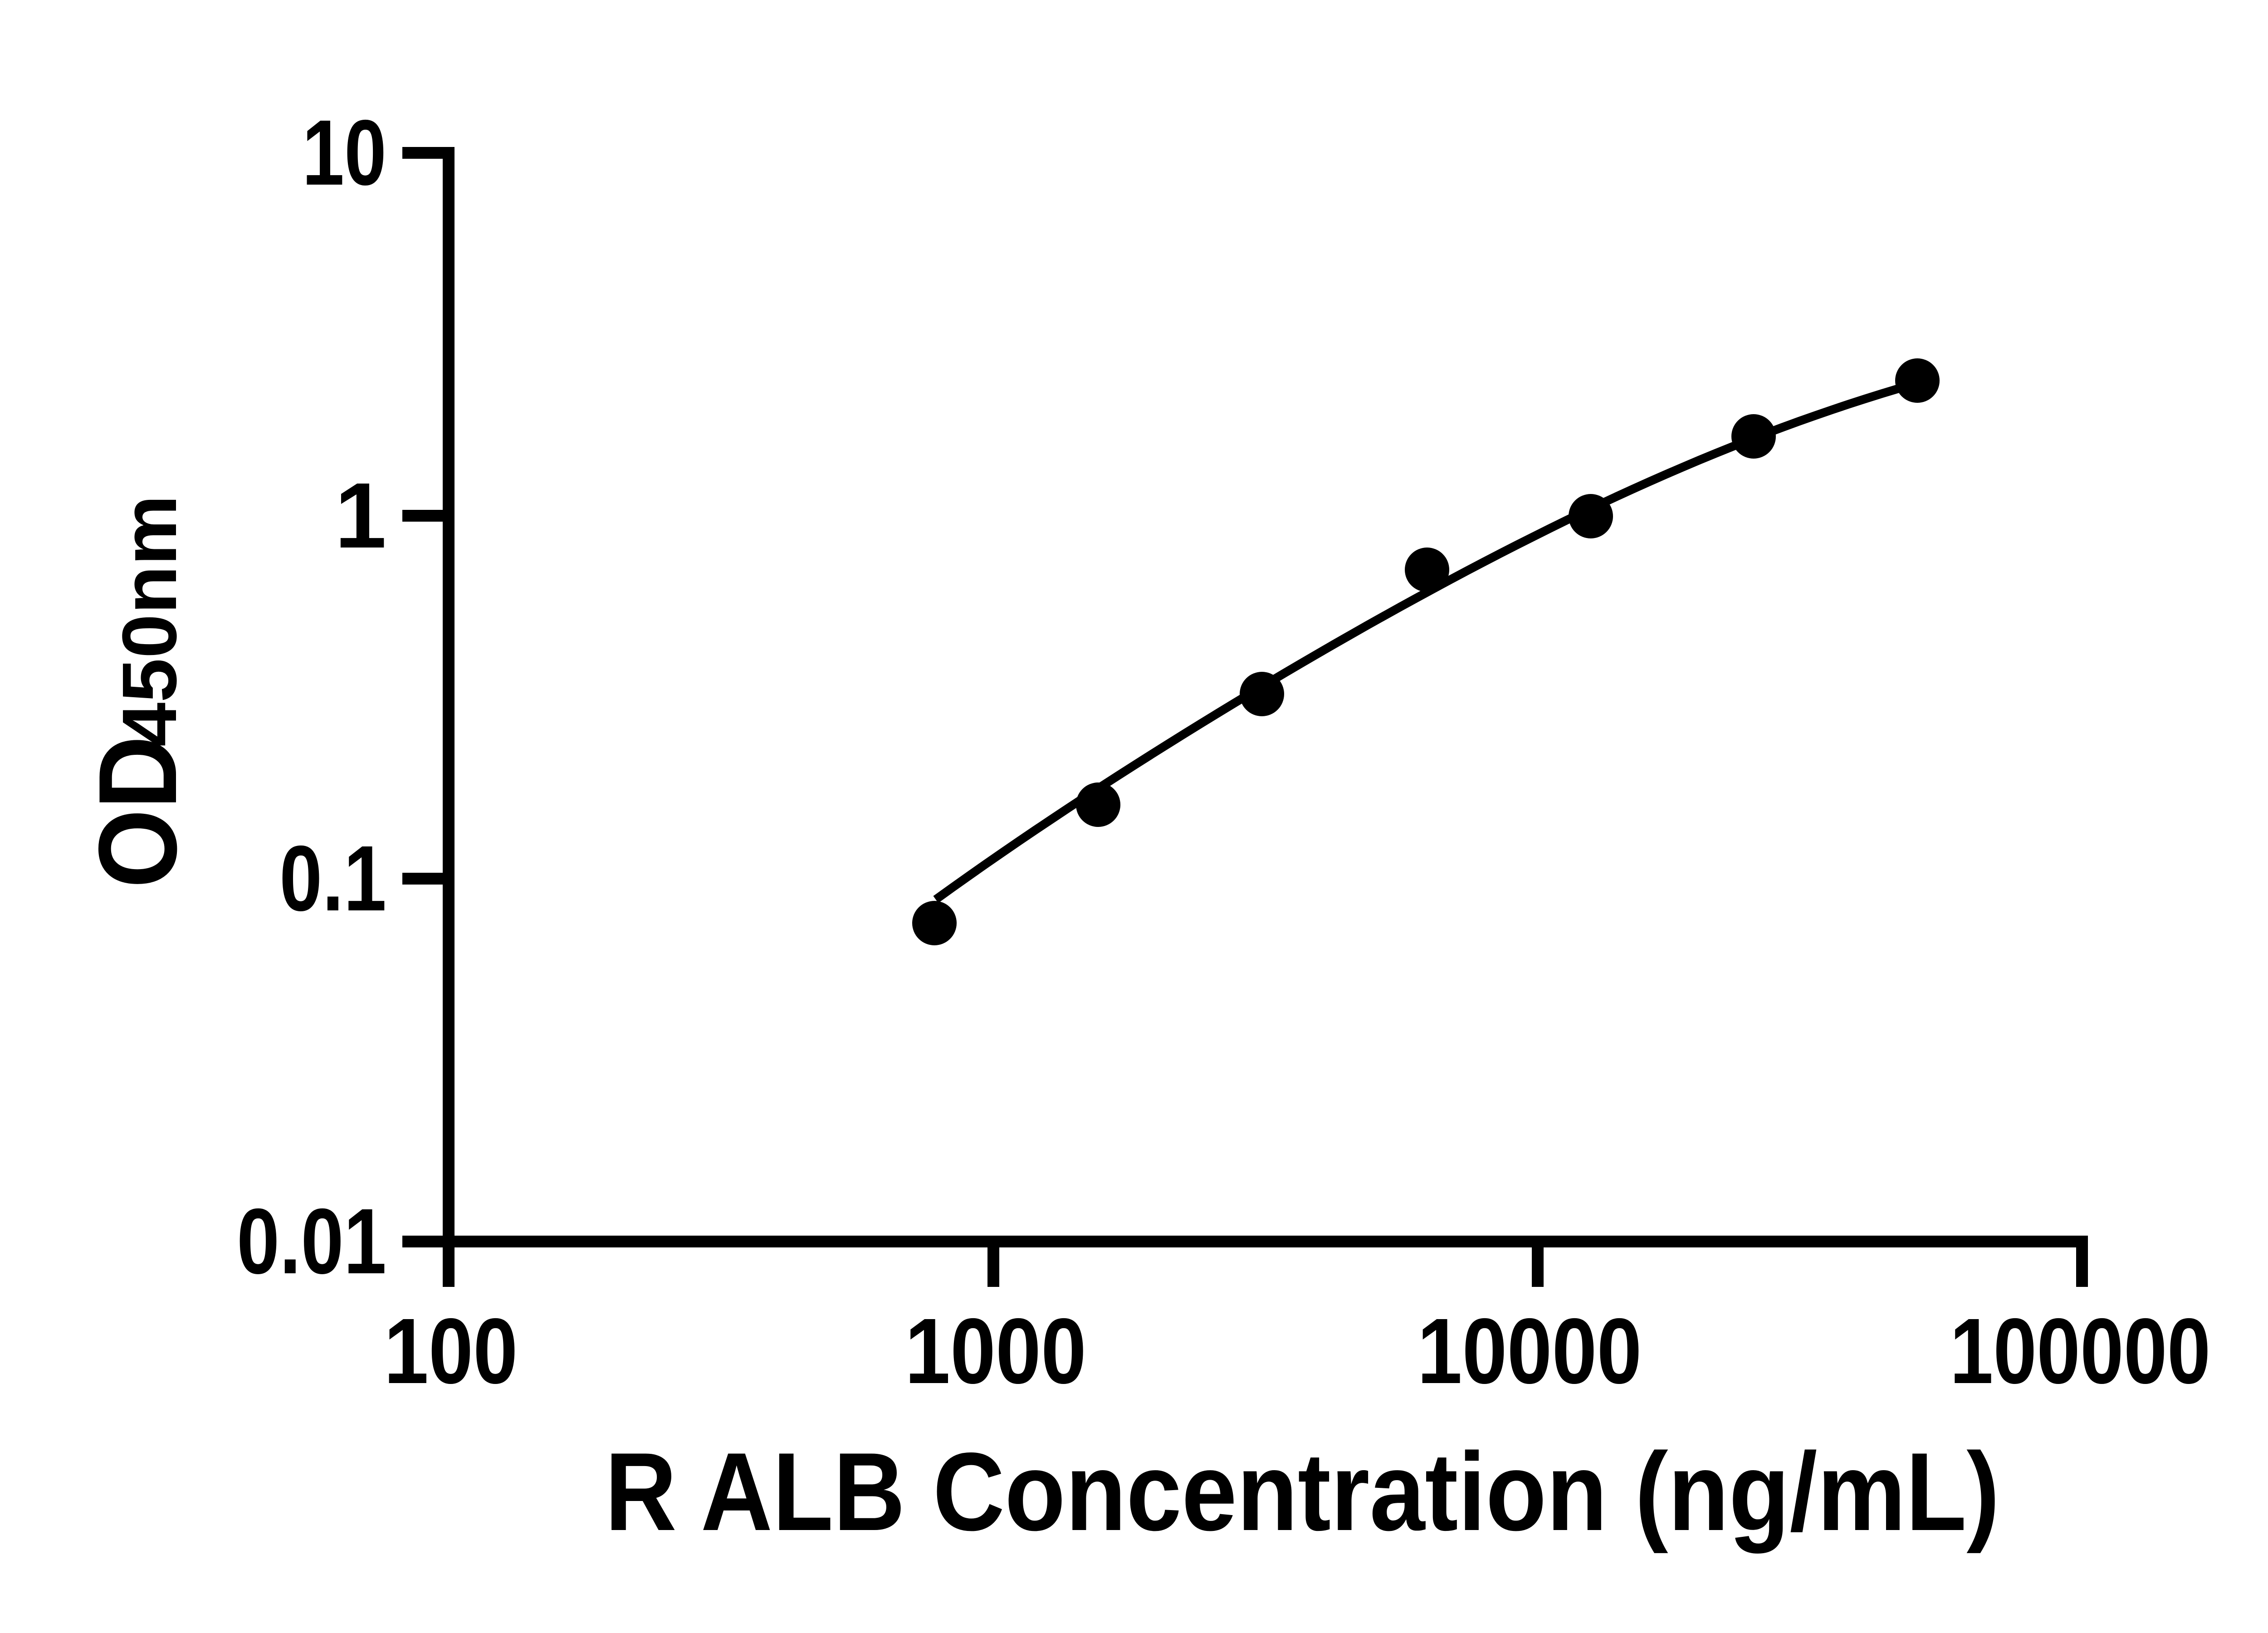  What do you see at coordinates (137, 812) in the screenshot?
I see `svg-text: OD` at bounding box center [137, 812].